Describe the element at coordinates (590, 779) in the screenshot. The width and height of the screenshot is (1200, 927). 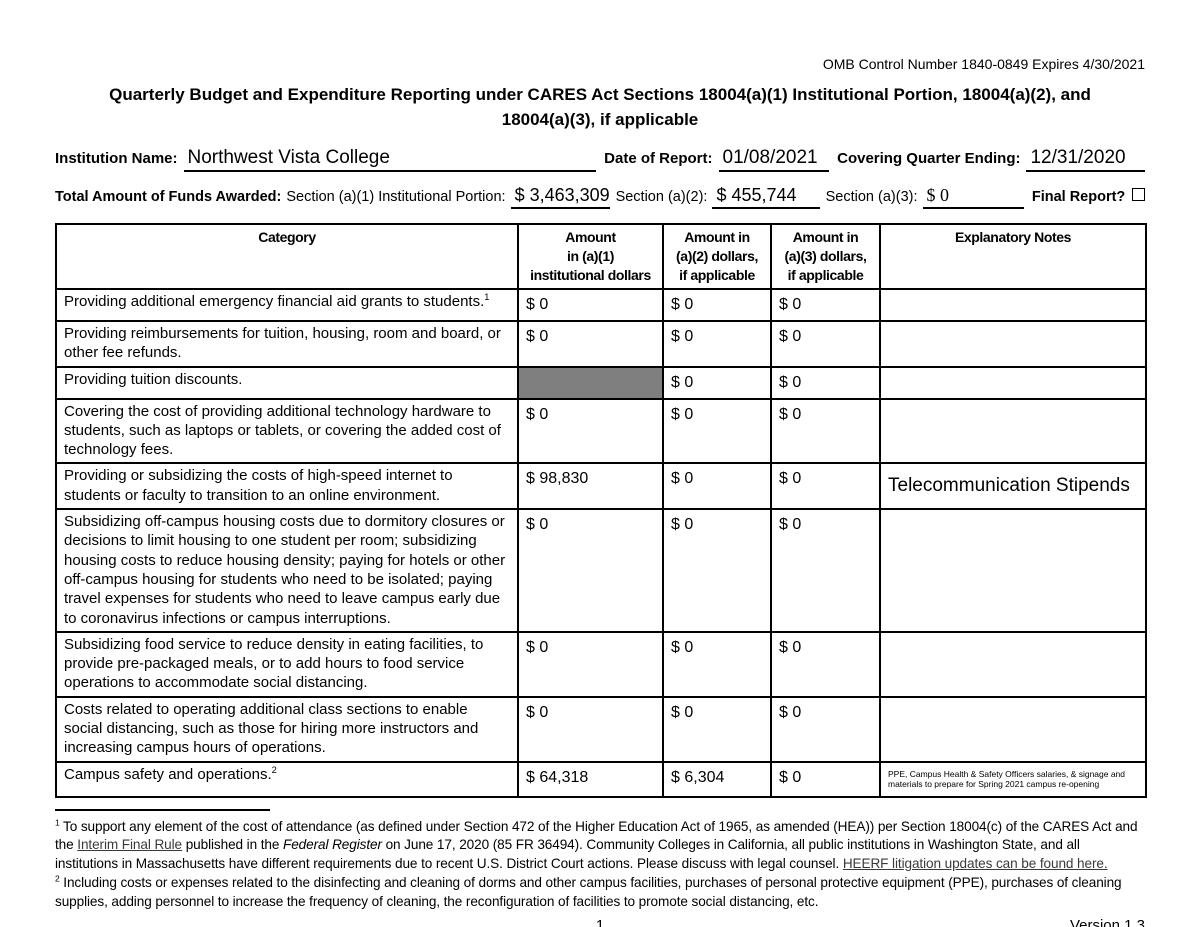
I see `amount-a1-cell: $ 64,318` at that location.